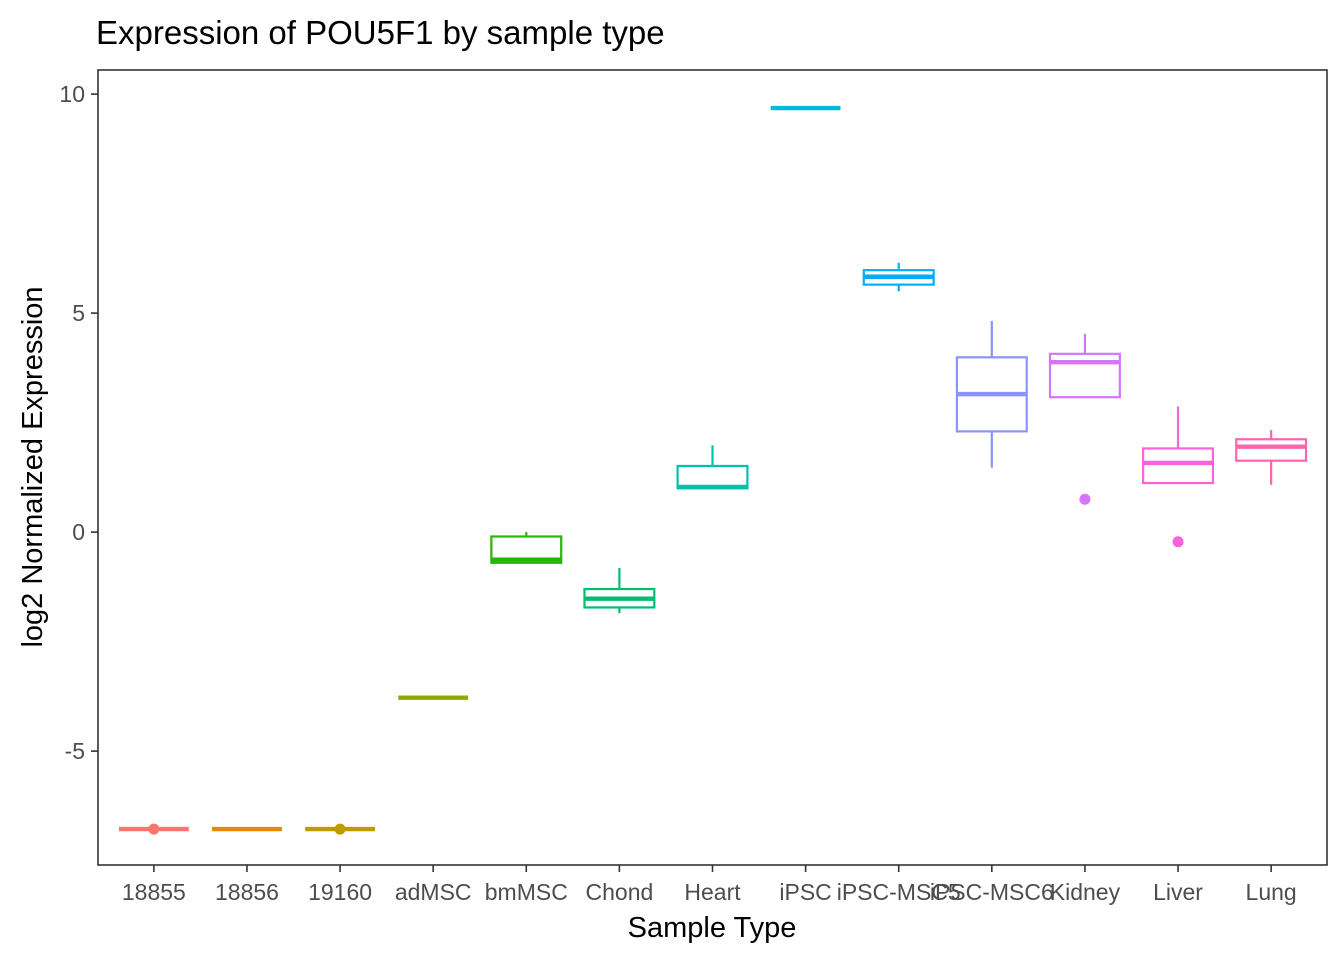 The width and height of the screenshot is (1344, 960). I want to click on x-tick-label: Lung, so click(1271, 892).